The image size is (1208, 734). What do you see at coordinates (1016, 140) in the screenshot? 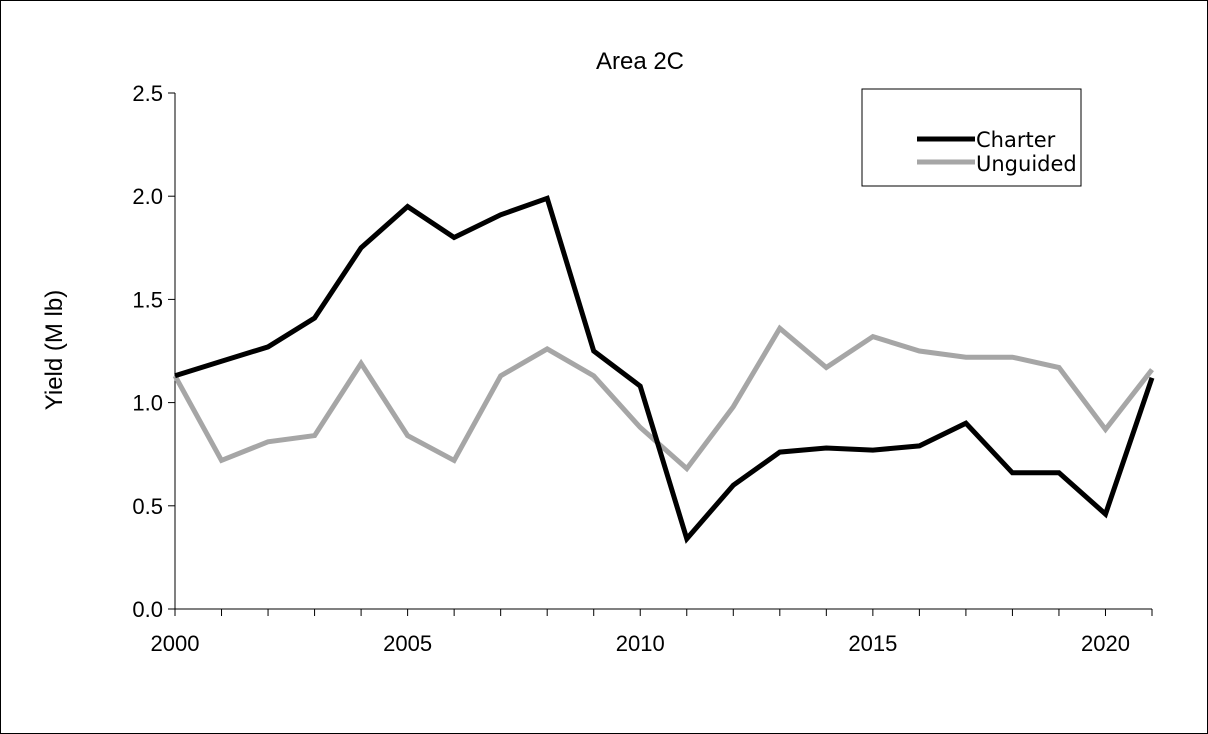
I see `legend-label-charter: Charter` at bounding box center [1016, 140].